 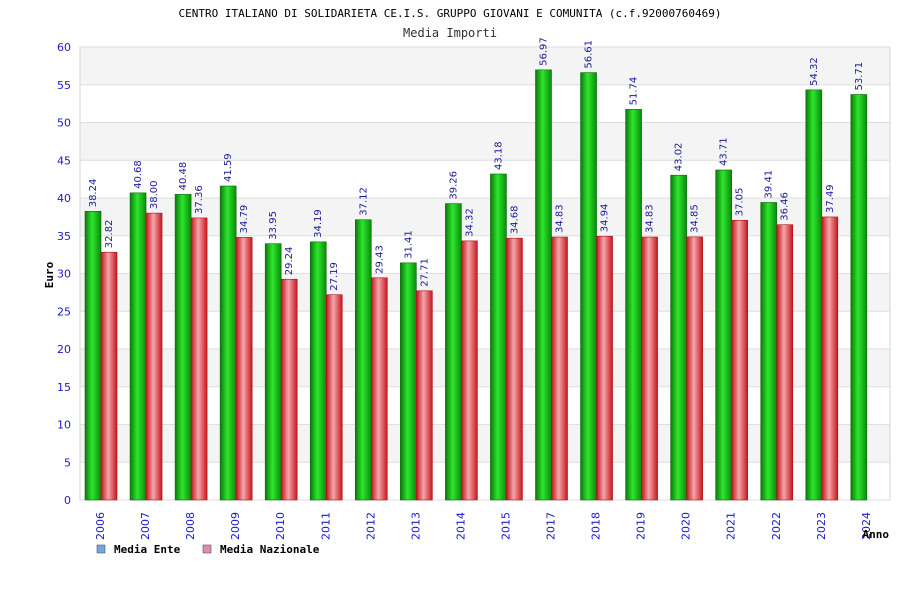 What do you see at coordinates (64, 236) in the screenshot?
I see `y-tick-label: 35` at bounding box center [64, 236].